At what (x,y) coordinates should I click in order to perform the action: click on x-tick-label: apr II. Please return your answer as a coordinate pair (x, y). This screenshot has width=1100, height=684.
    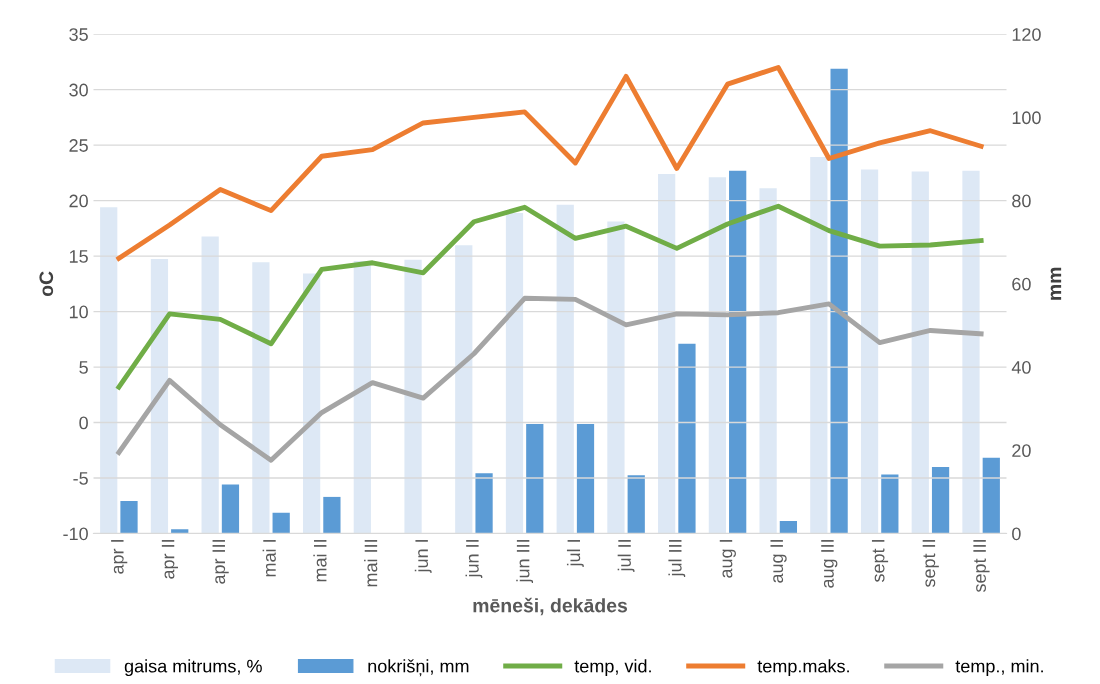
    Looking at the image, I should click on (169, 559).